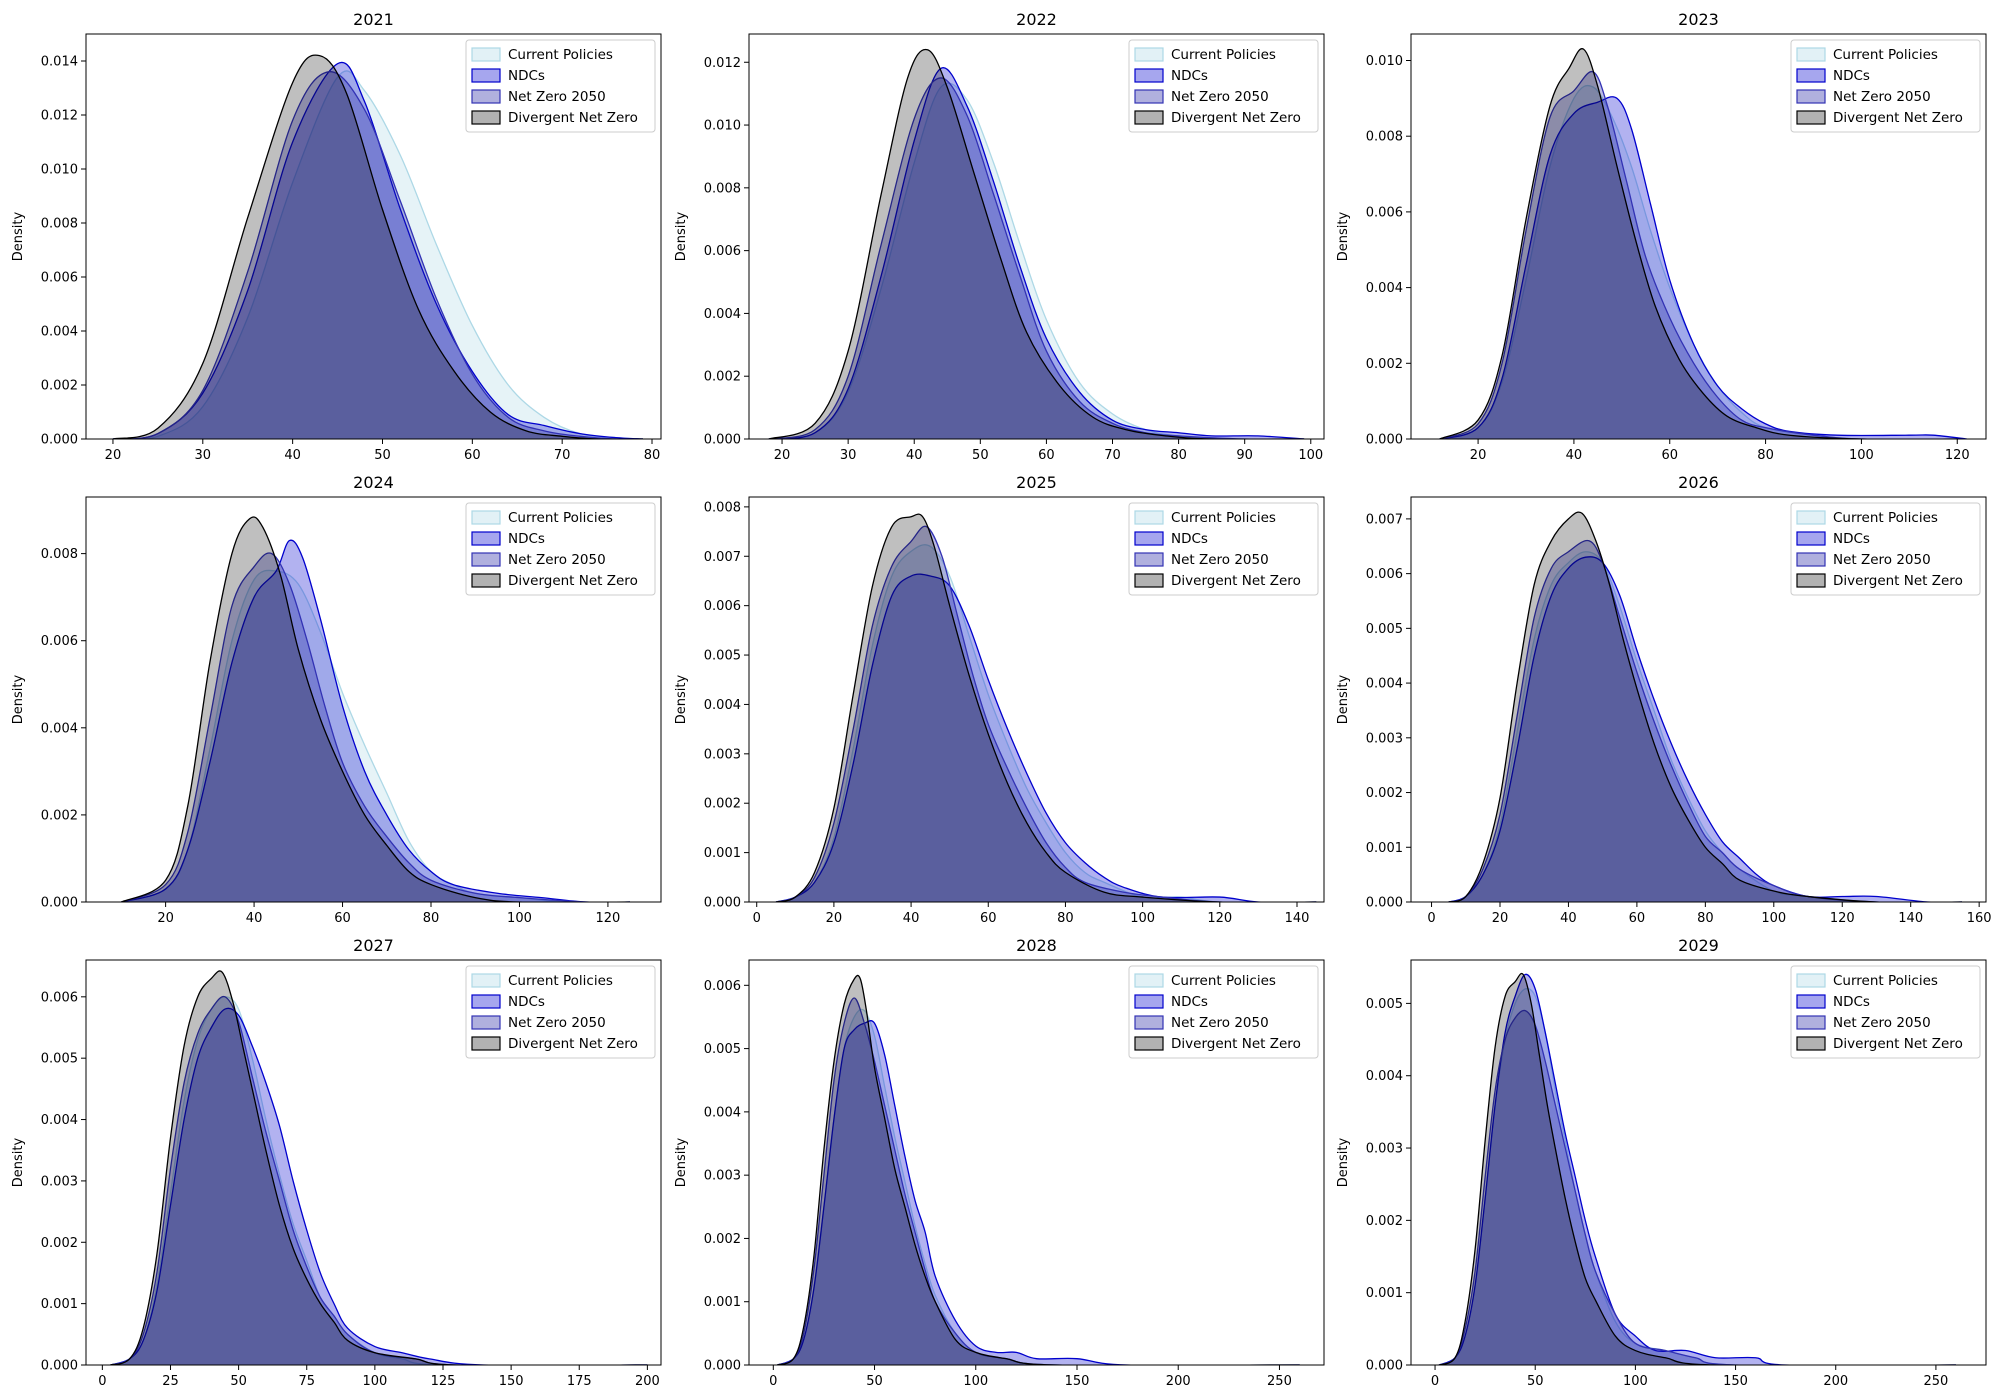  Describe the element at coordinates (1935, 1381) in the screenshot. I see `x-tick-label: 250` at that location.